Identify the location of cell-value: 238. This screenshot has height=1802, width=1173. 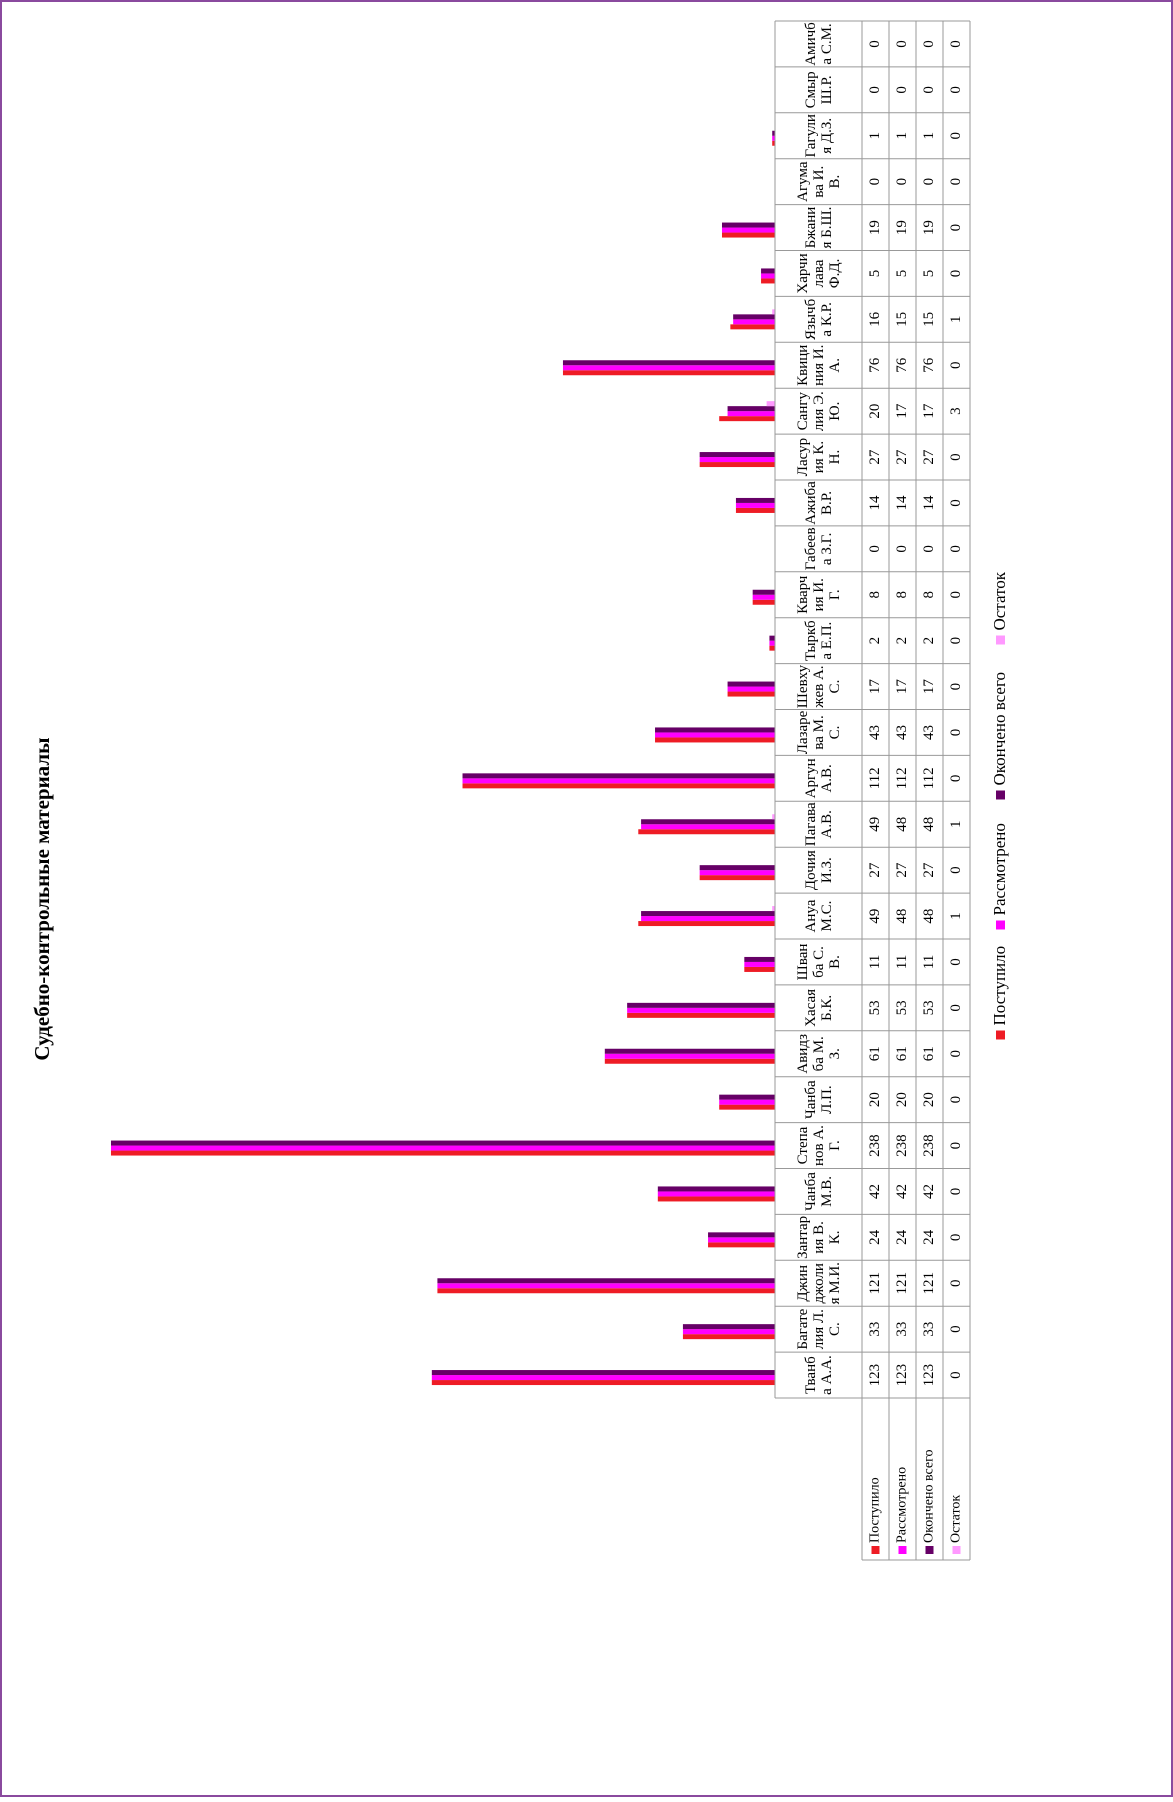
(929, 1145).